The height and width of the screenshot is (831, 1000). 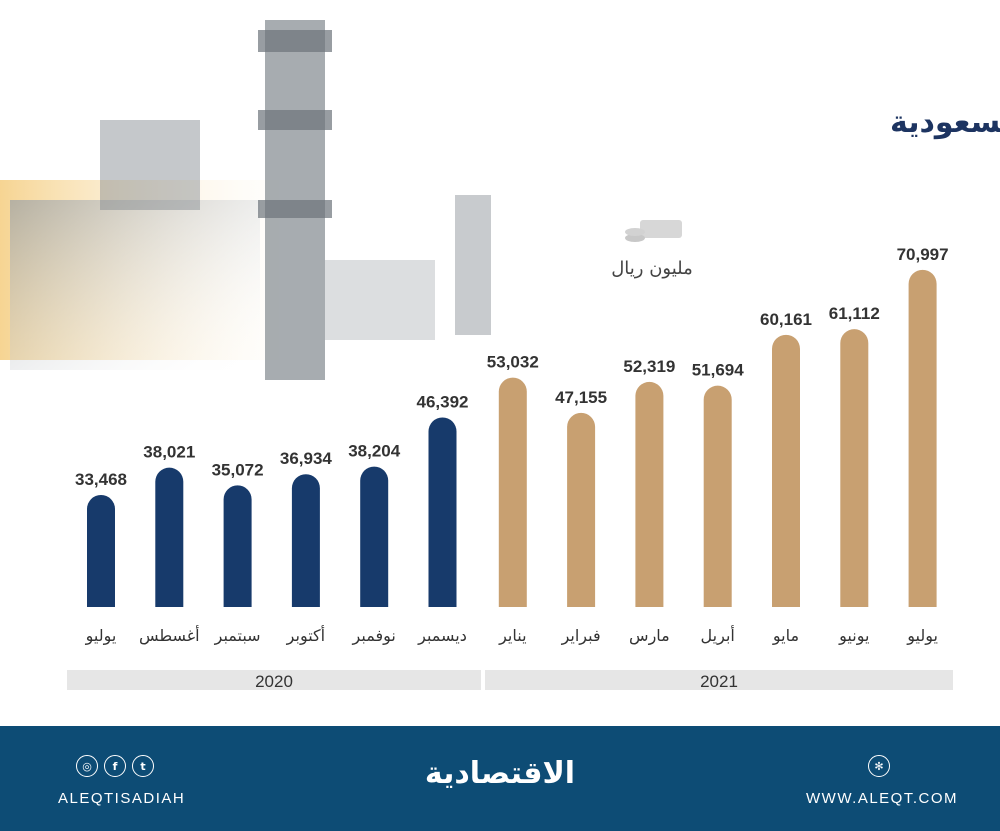 What do you see at coordinates (653, 231) in the screenshot?
I see `money-icon` at bounding box center [653, 231].